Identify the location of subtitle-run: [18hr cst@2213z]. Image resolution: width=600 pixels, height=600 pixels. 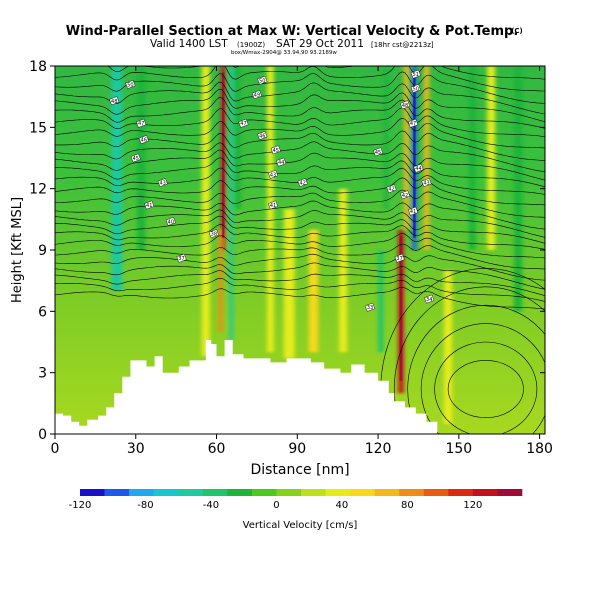
(402, 45).